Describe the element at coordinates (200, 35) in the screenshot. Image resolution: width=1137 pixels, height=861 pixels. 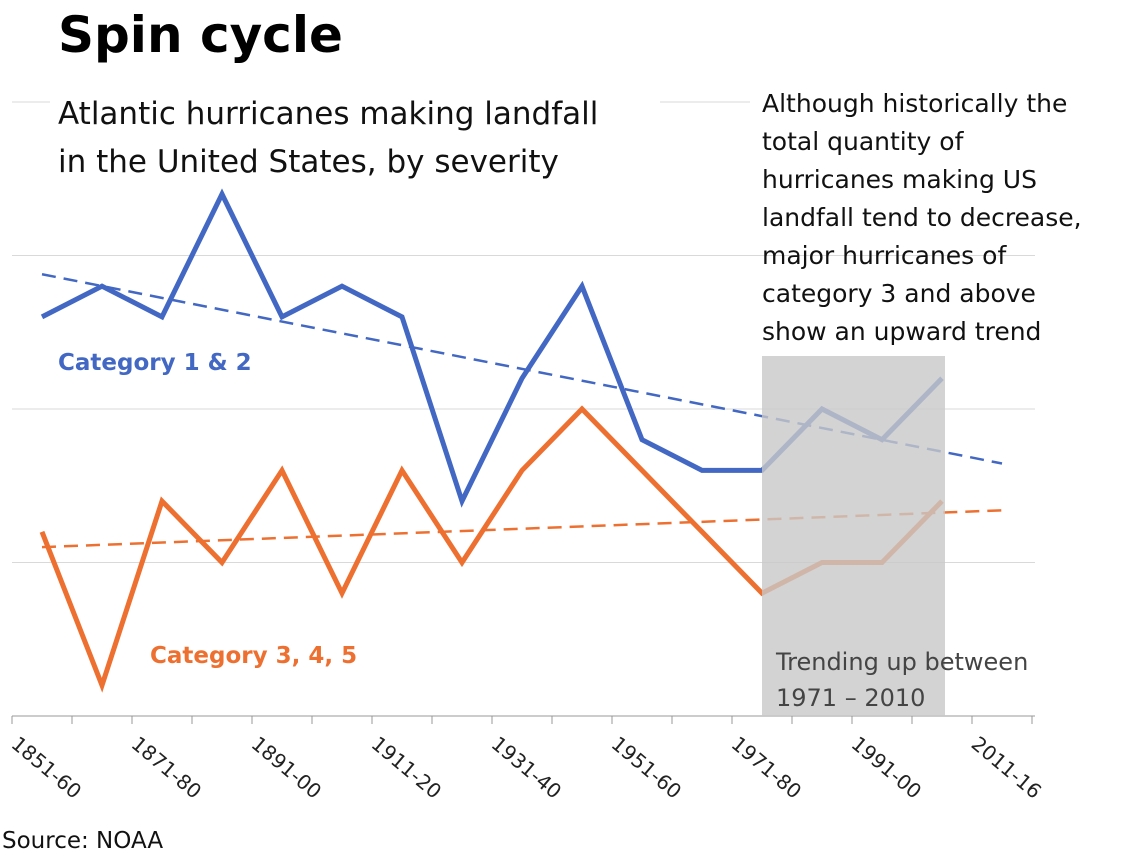
I see `chart-title: Spin cycle` at that location.